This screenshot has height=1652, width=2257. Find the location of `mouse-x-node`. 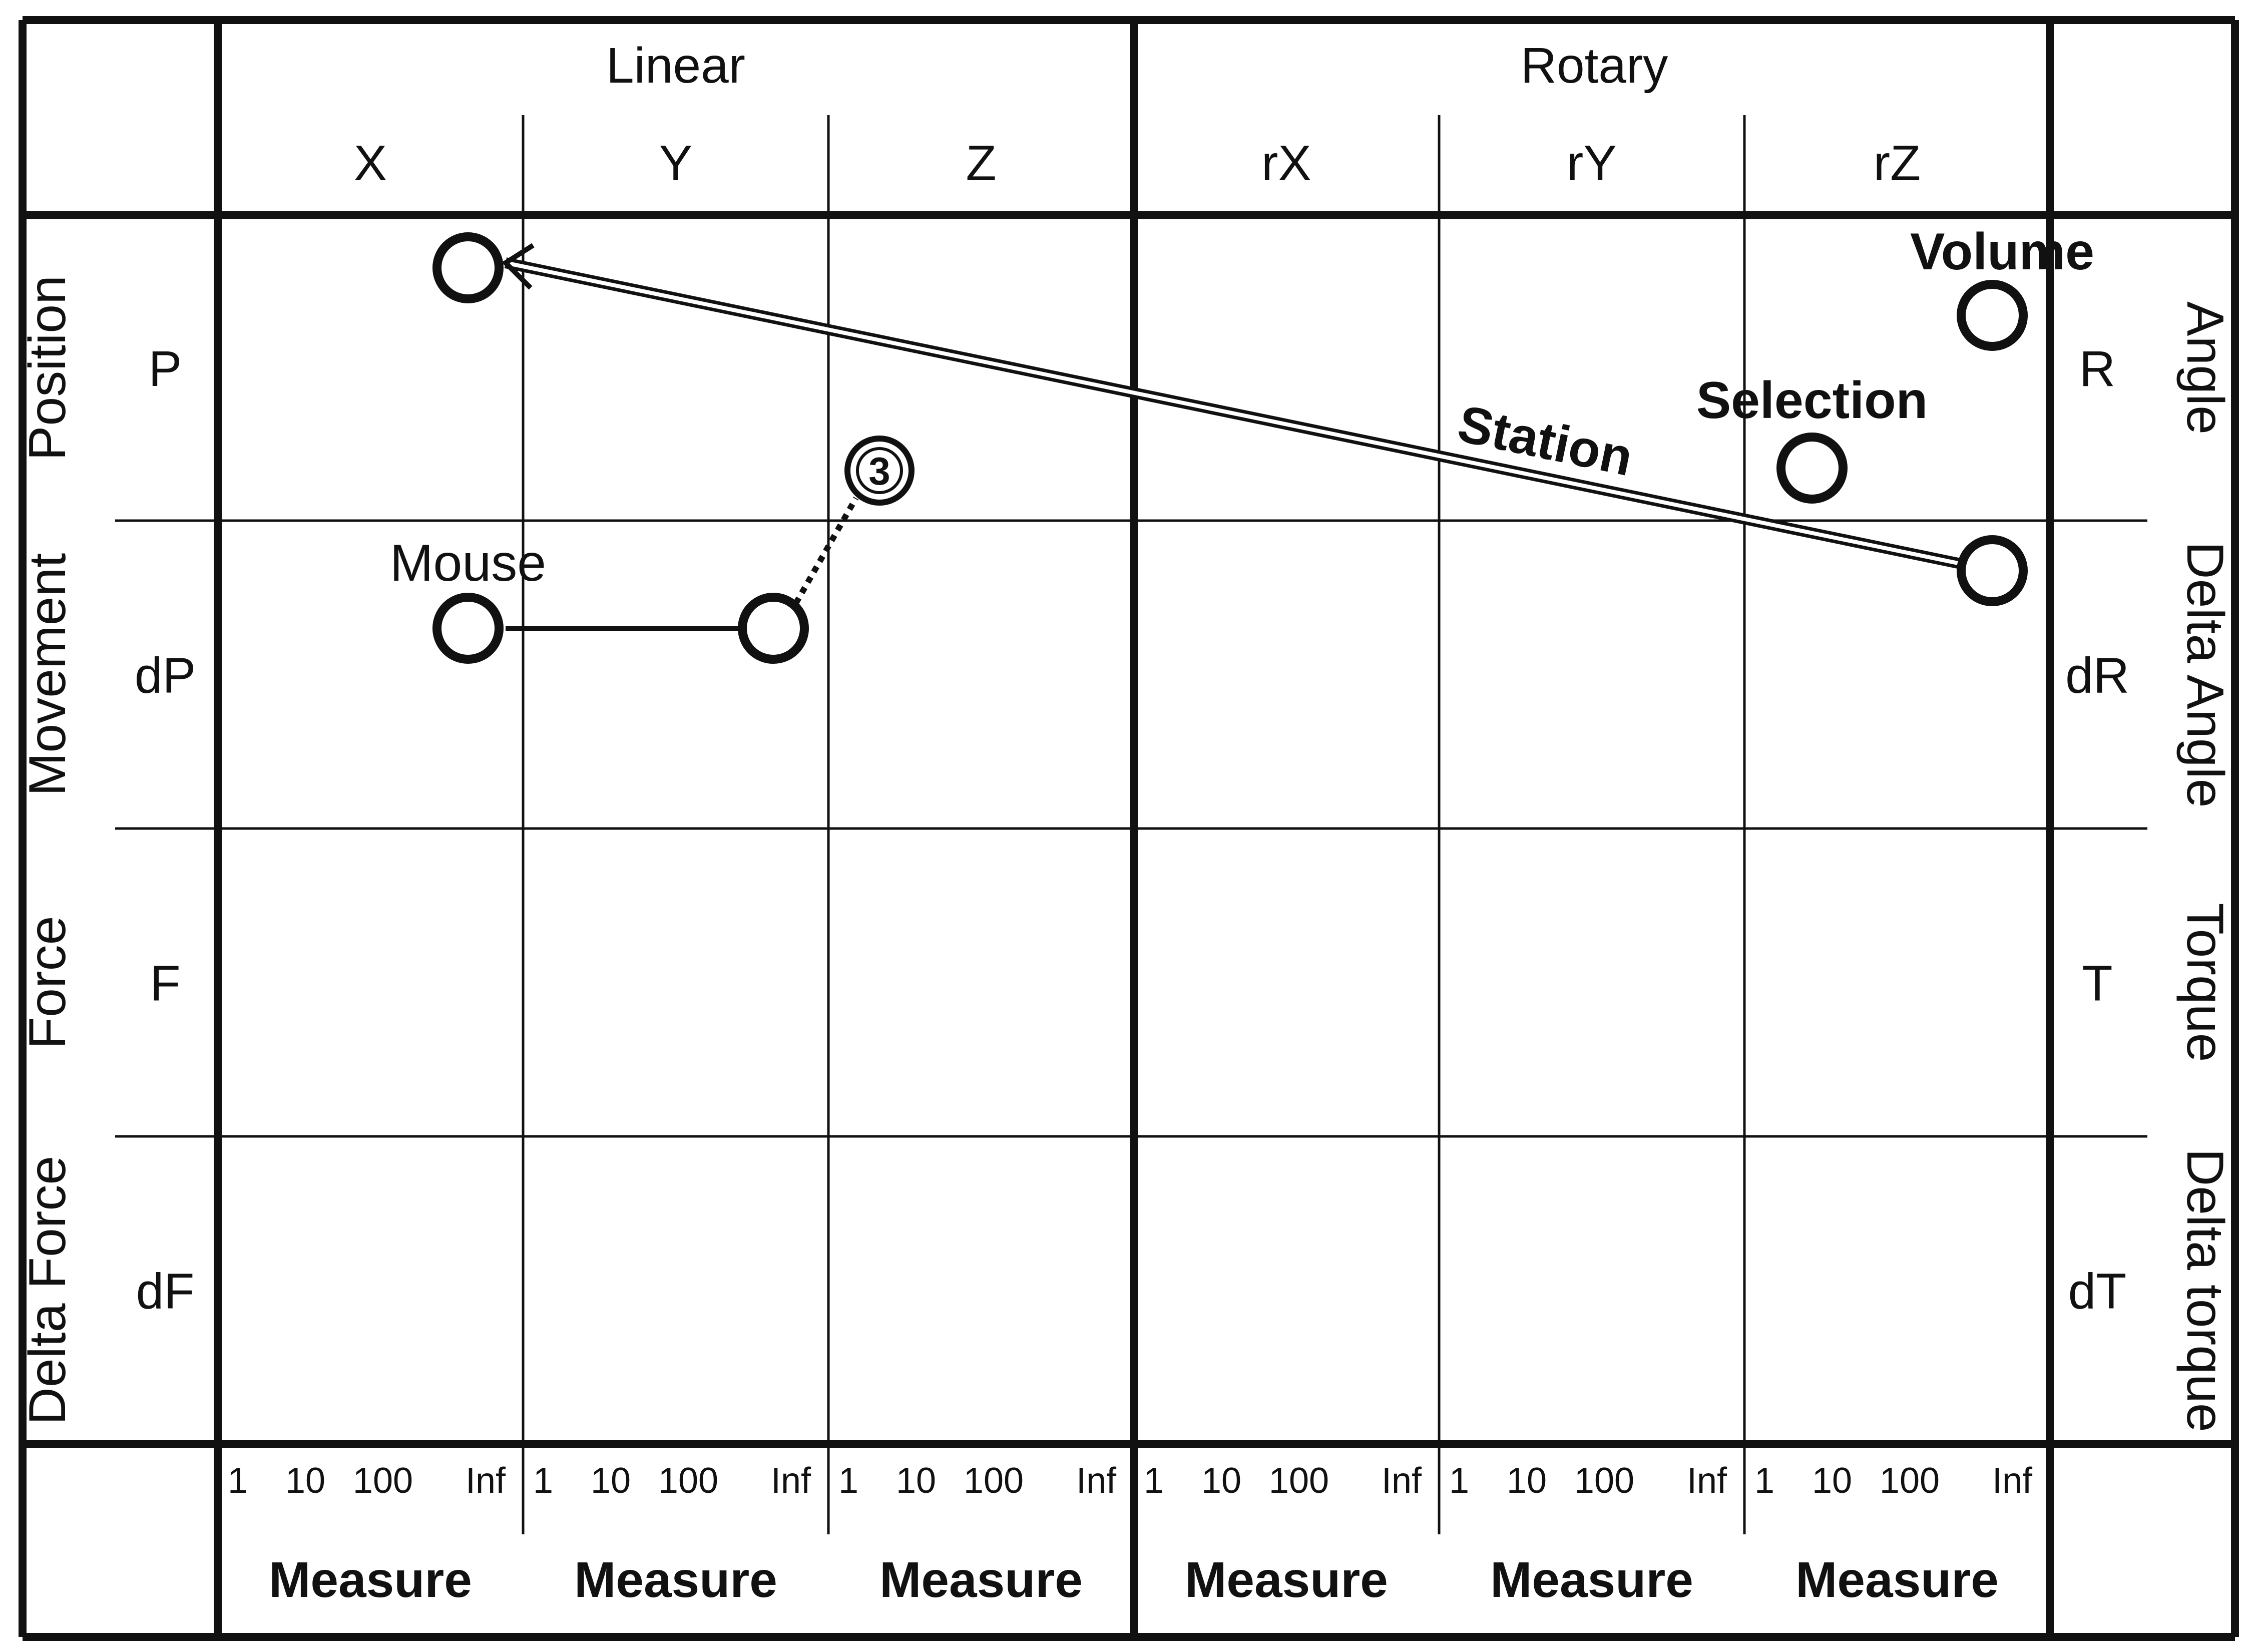

mouse-x-node is located at coordinates (468, 628).